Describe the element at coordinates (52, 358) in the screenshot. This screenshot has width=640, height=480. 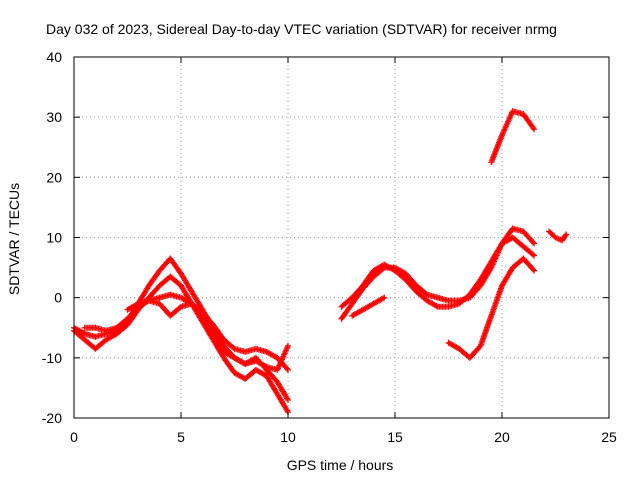
I see `y-tick-label: -10` at that location.